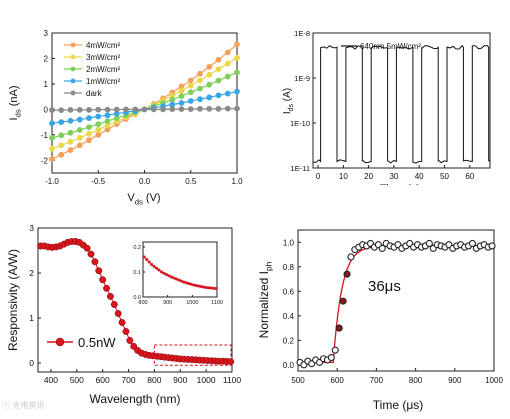  What do you see at coordinates (265, 299) in the screenshot?
I see `y-axis-label: Normalized Iph` at bounding box center [265, 299].